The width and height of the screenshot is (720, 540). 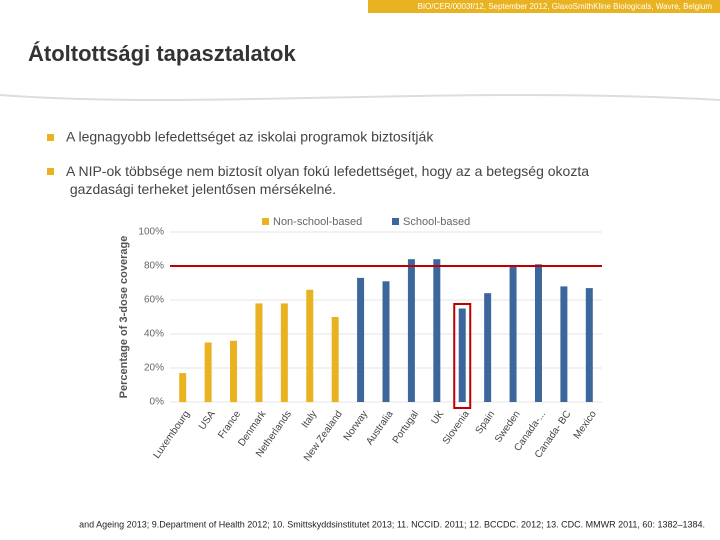 What do you see at coordinates (360, 97) in the screenshot?
I see `decor-wave` at bounding box center [360, 97].